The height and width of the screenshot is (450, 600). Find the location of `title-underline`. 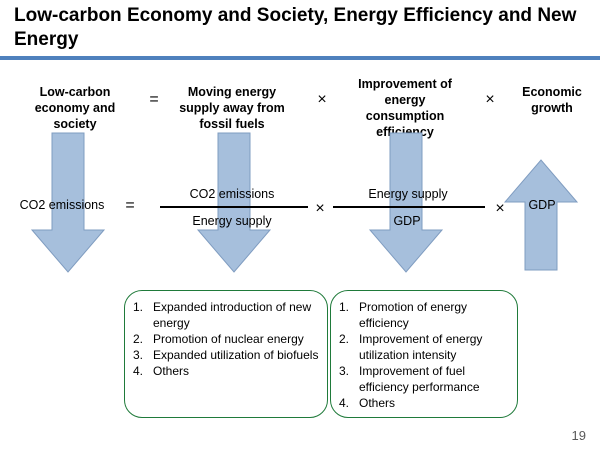

title-underline is located at coordinates (300, 58).